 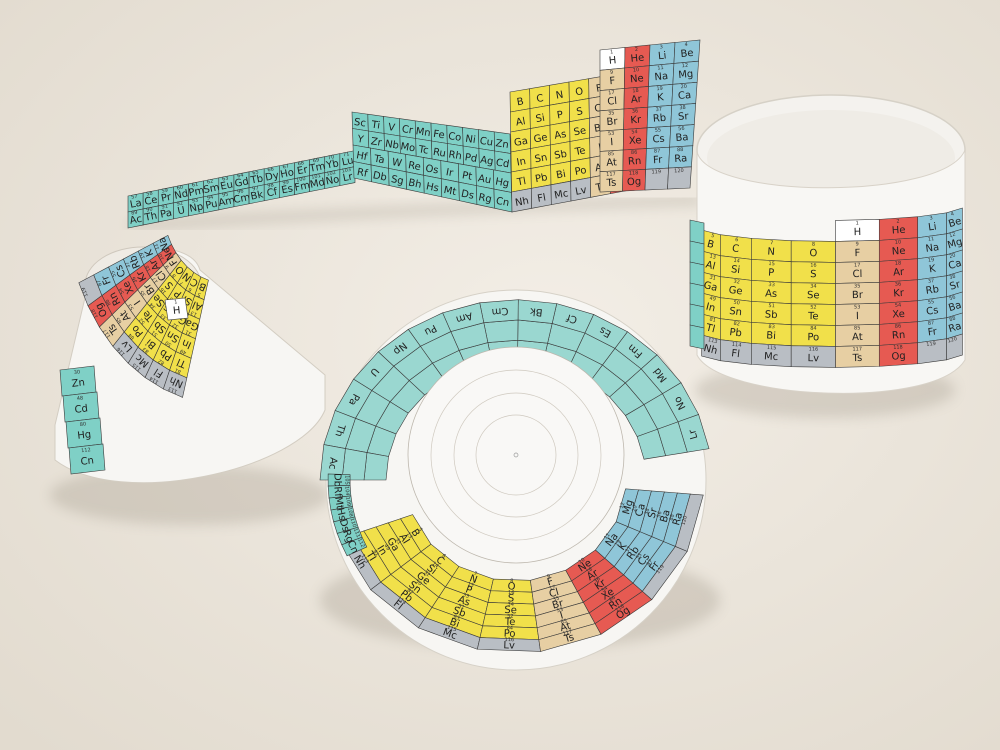 What do you see at coordinates (772, 348) in the screenshot?
I see `element-number: 115` at bounding box center [772, 348].